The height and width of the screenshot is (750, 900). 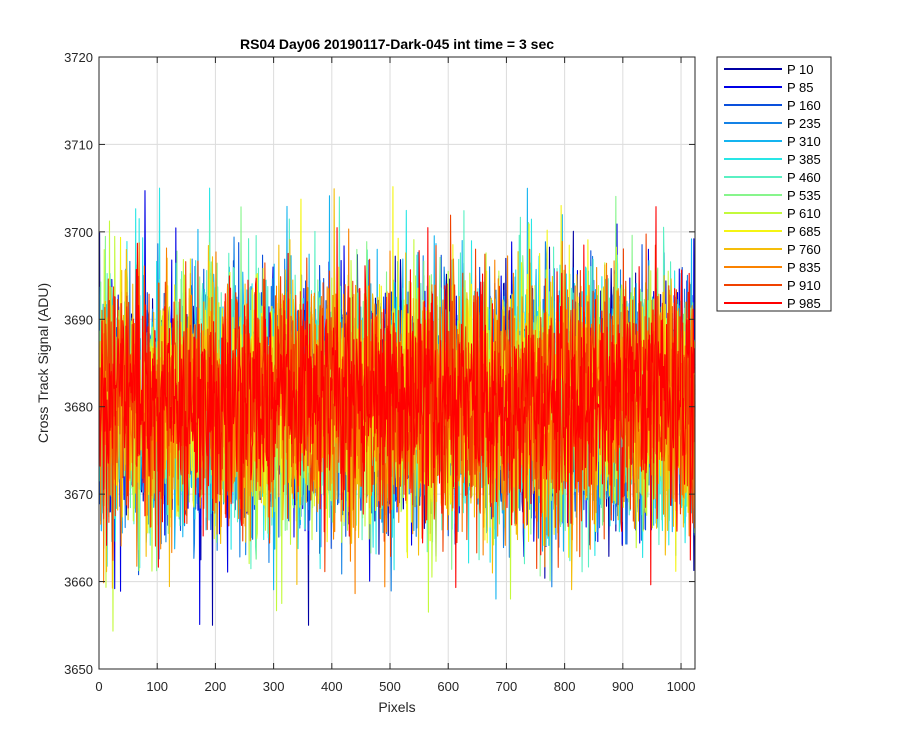 What do you see at coordinates (78, 494) in the screenshot?
I see `y-tick-label: 3670` at bounding box center [78, 494].